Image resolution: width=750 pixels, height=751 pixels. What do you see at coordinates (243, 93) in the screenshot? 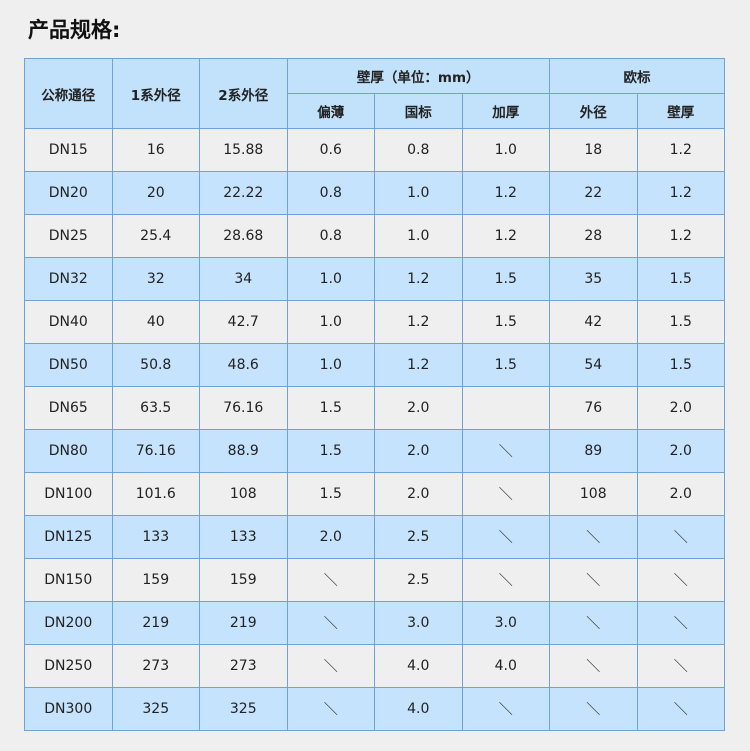
I see `header-od2: 2系外径` at bounding box center [243, 93].